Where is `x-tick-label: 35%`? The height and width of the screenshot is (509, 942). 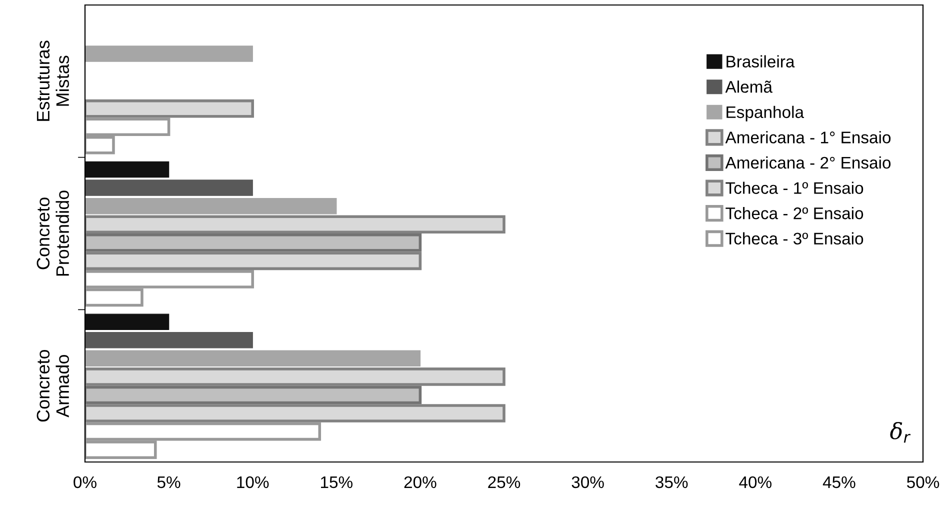 x-tick-label: 35% is located at coordinates (672, 482).